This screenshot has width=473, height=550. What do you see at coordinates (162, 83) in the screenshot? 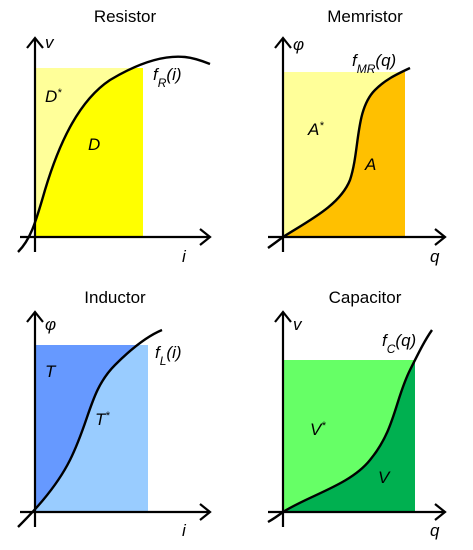
I see `curve-label-sub: R` at bounding box center [162, 83].